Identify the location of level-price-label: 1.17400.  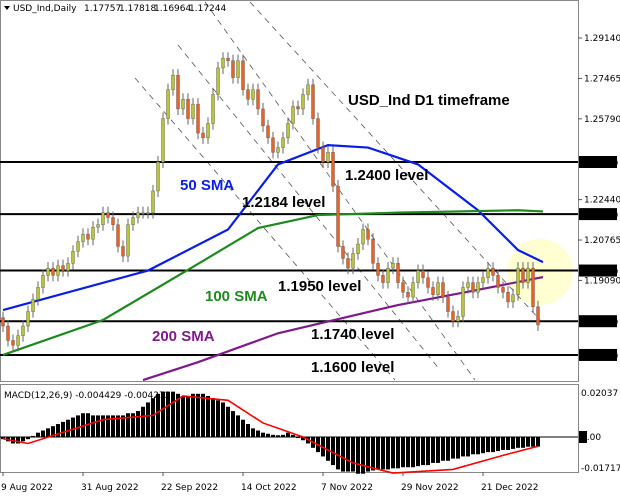
(599, 323).